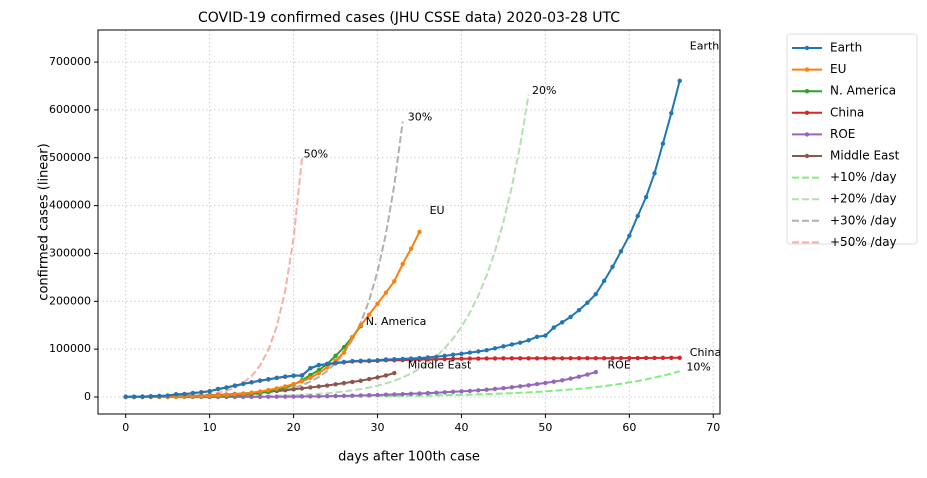 The width and height of the screenshot is (927, 478). What do you see at coordinates (847, 112) in the screenshot?
I see `legend-label: China` at bounding box center [847, 112].